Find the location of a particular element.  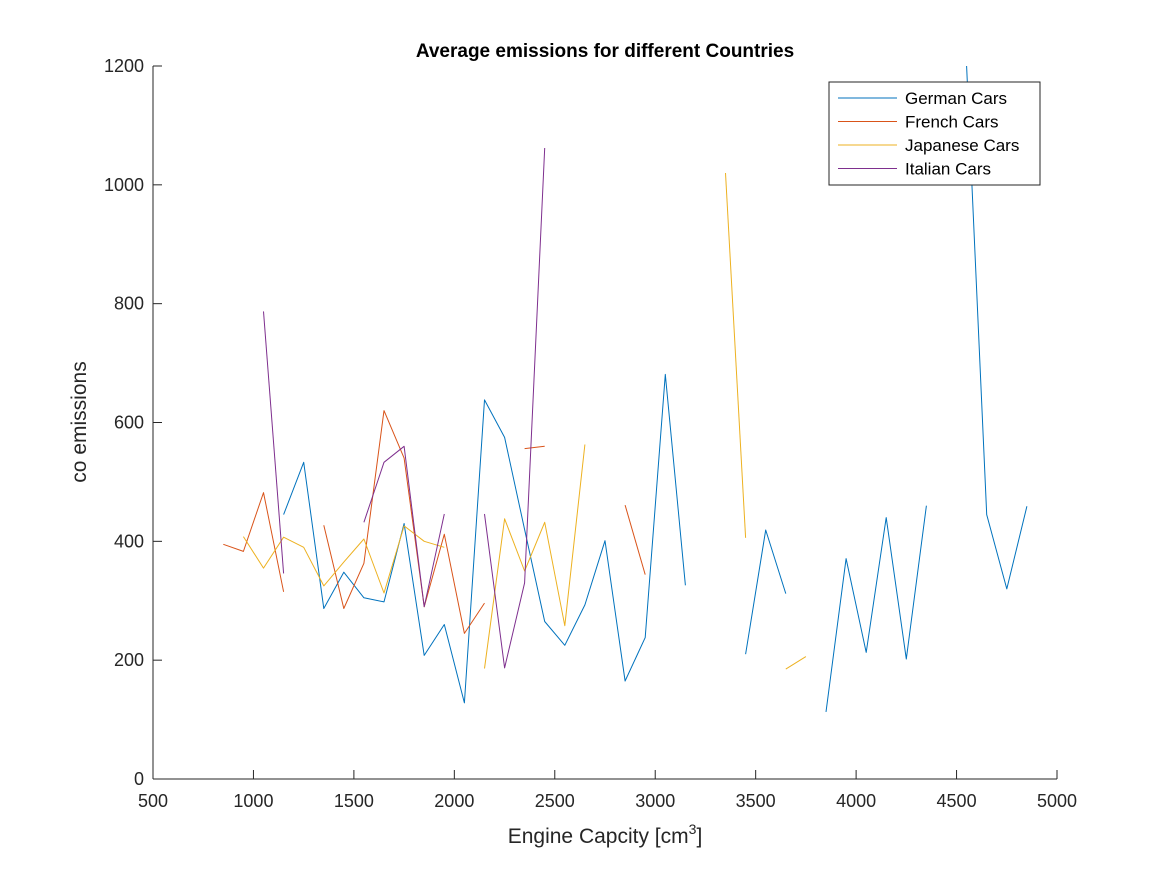

y-tick-label: 400 is located at coordinates (129, 541).